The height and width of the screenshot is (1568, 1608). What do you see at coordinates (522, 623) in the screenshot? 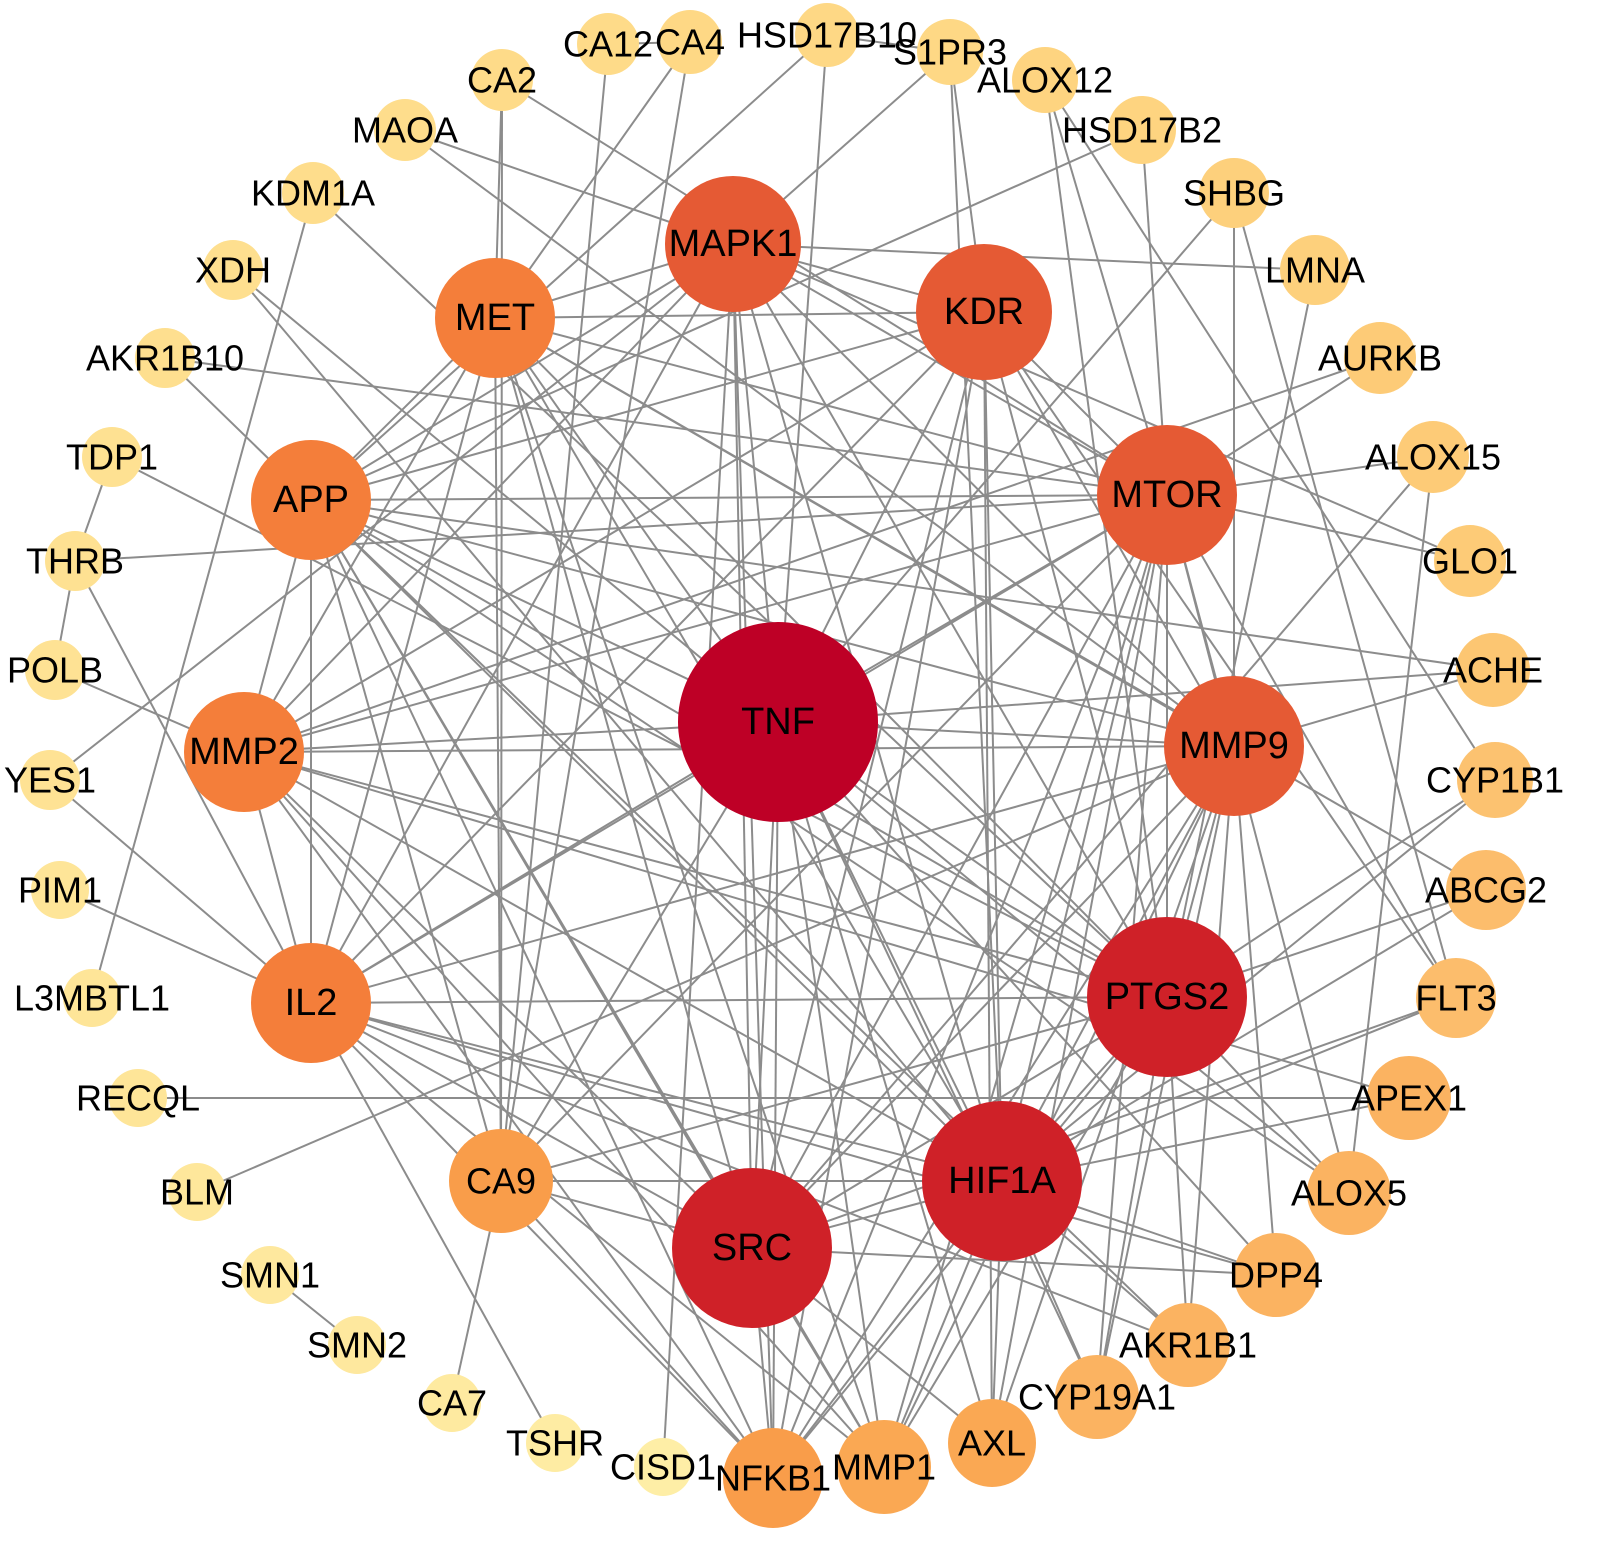
I see `edge-mapk1-il2` at bounding box center [522, 623].